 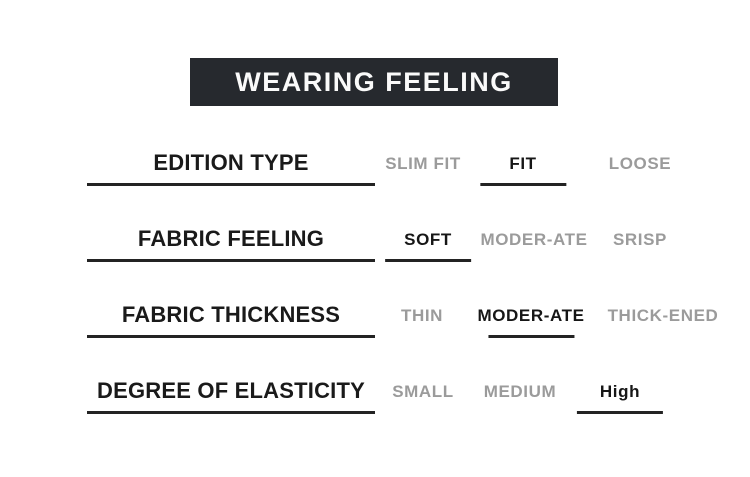 What do you see at coordinates (422, 315) in the screenshot?
I see `option-thin: THIN` at bounding box center [422, 315].